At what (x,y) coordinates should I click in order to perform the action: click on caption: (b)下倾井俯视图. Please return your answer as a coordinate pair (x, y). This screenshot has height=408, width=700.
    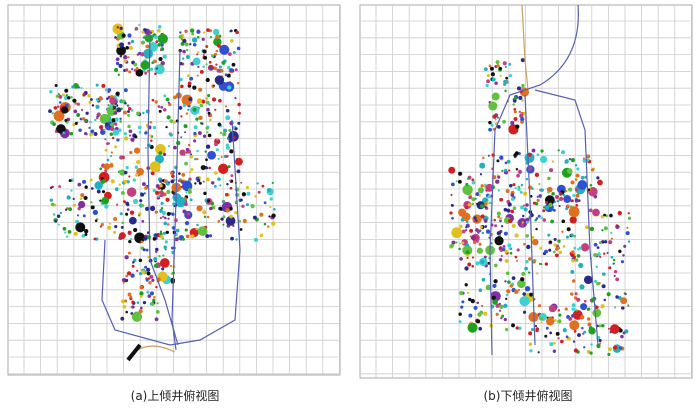
    Looking at the image, I should click on (528, 395).